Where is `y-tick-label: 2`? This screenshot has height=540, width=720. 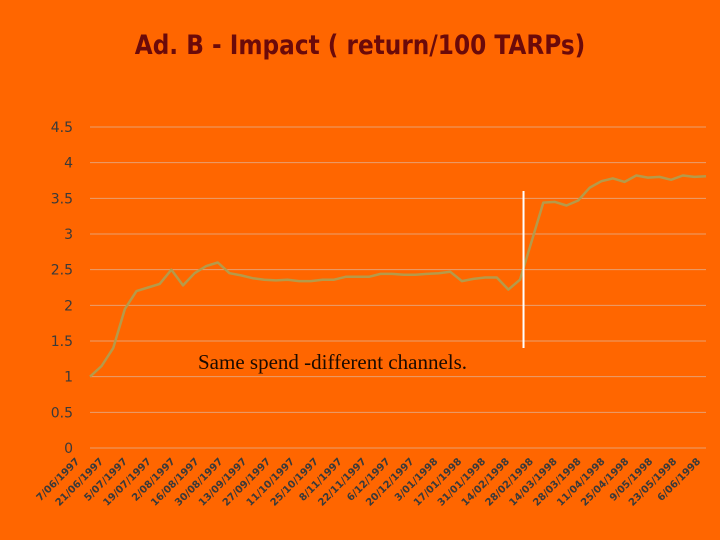
y-tick-label: 2 is located at coordinates (68, 306).